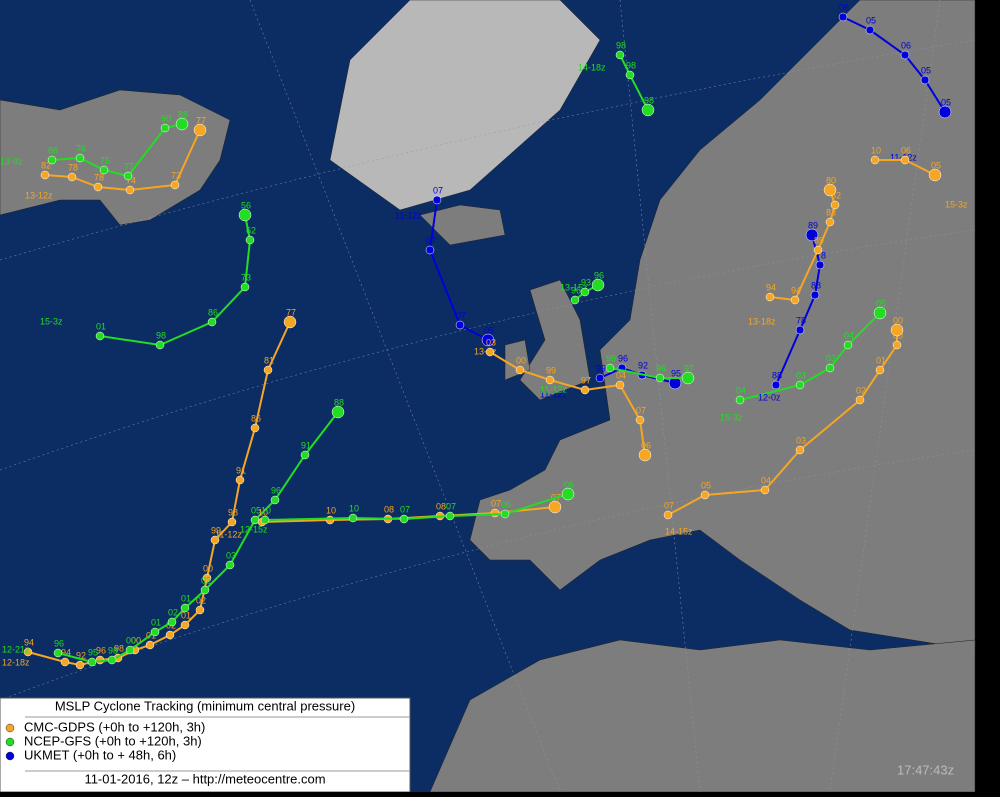  What do you see at coordinates (114, 726) in the screenshot?
I see `legend-label: CMC-GDPS (+0h to +120h, 3h)` at bounding box center [114, 726].